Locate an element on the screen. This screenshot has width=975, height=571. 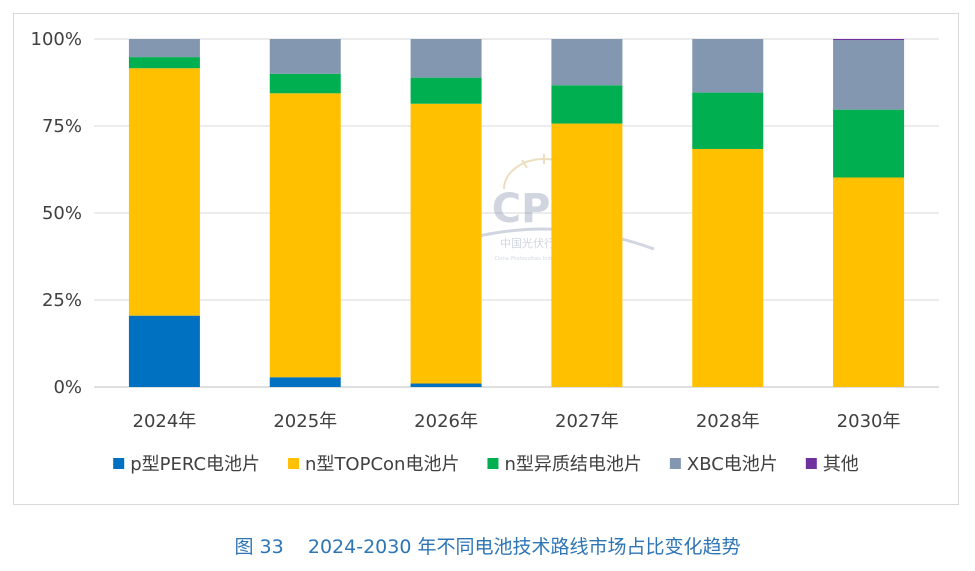
legend: p型PERC电池片 n型TOPCon电池片 n型异质结电池片 XBC电池片 其他 is located at coordinates (486, 464).